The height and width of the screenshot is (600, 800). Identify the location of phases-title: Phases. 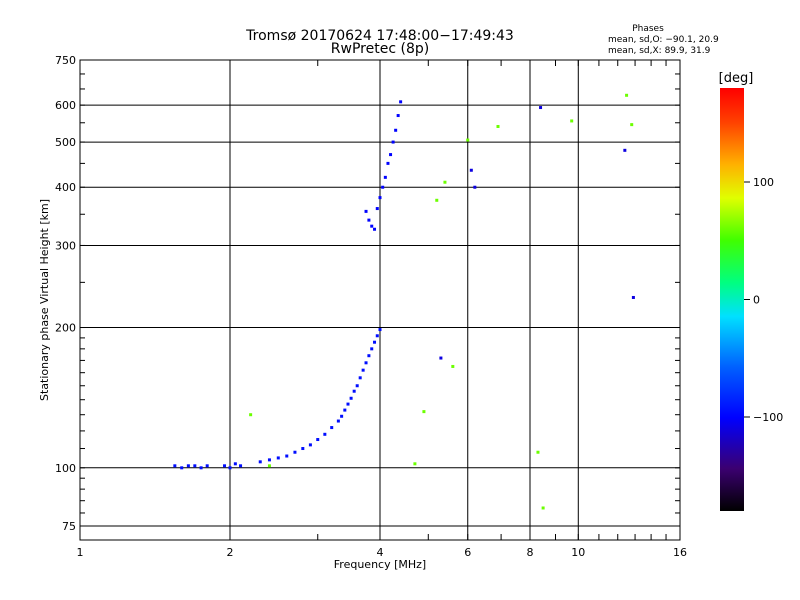
(648, 29).